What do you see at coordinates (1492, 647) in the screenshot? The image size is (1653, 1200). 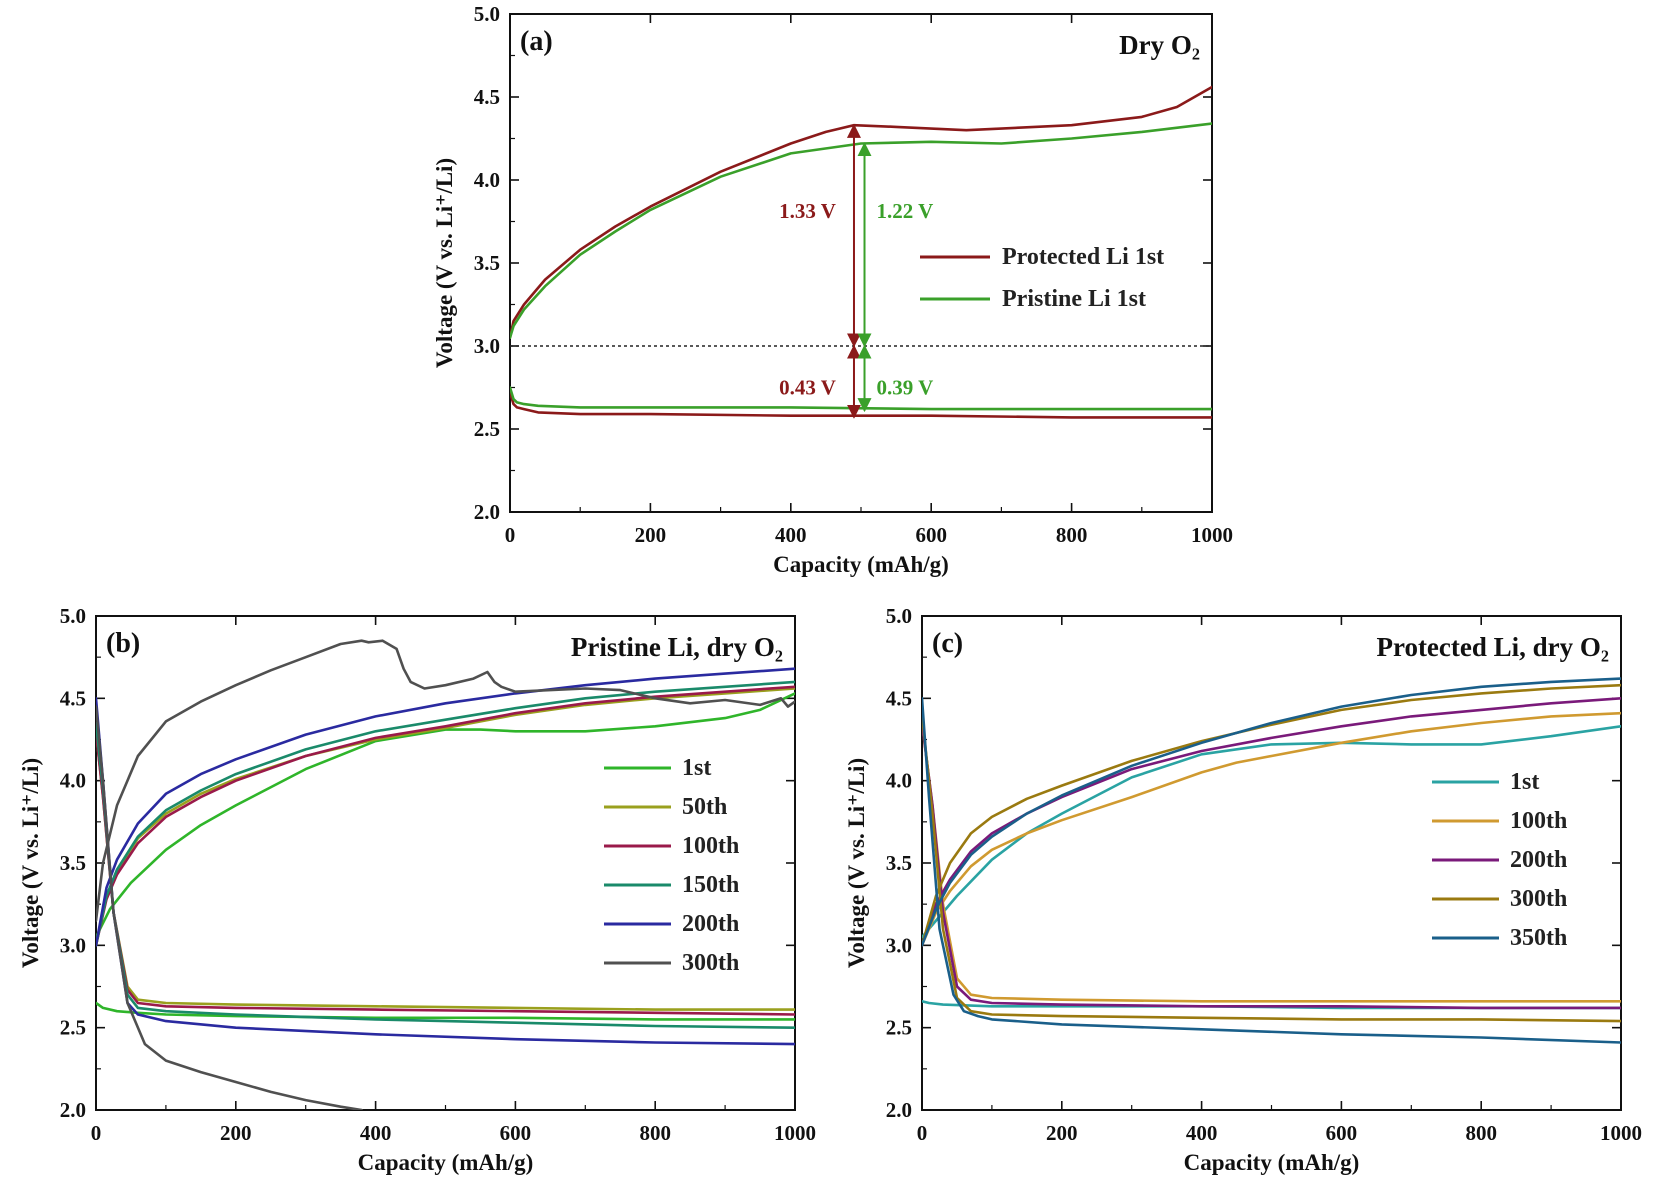 I see `panel-title: Protected Li, dry O₂` at bounding box center [1492, 647].